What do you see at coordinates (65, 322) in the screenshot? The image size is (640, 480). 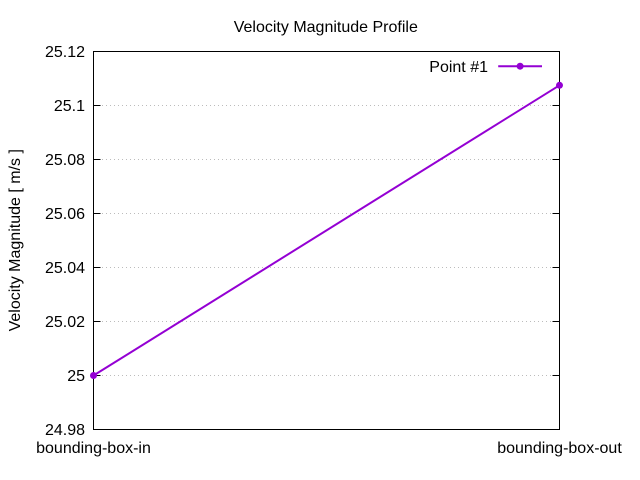 I see `svg-text: 25.02` at bounding box center [65, 322].